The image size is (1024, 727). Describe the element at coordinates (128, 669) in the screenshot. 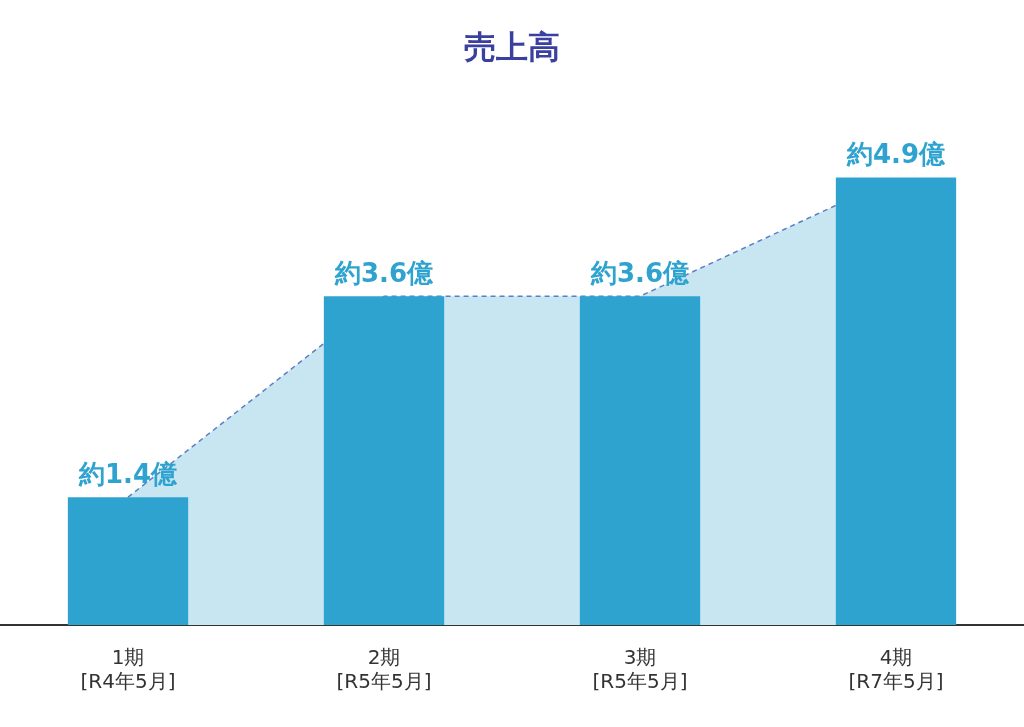

I see `x-tick-label: 1期 [R4年5月]` at that location.